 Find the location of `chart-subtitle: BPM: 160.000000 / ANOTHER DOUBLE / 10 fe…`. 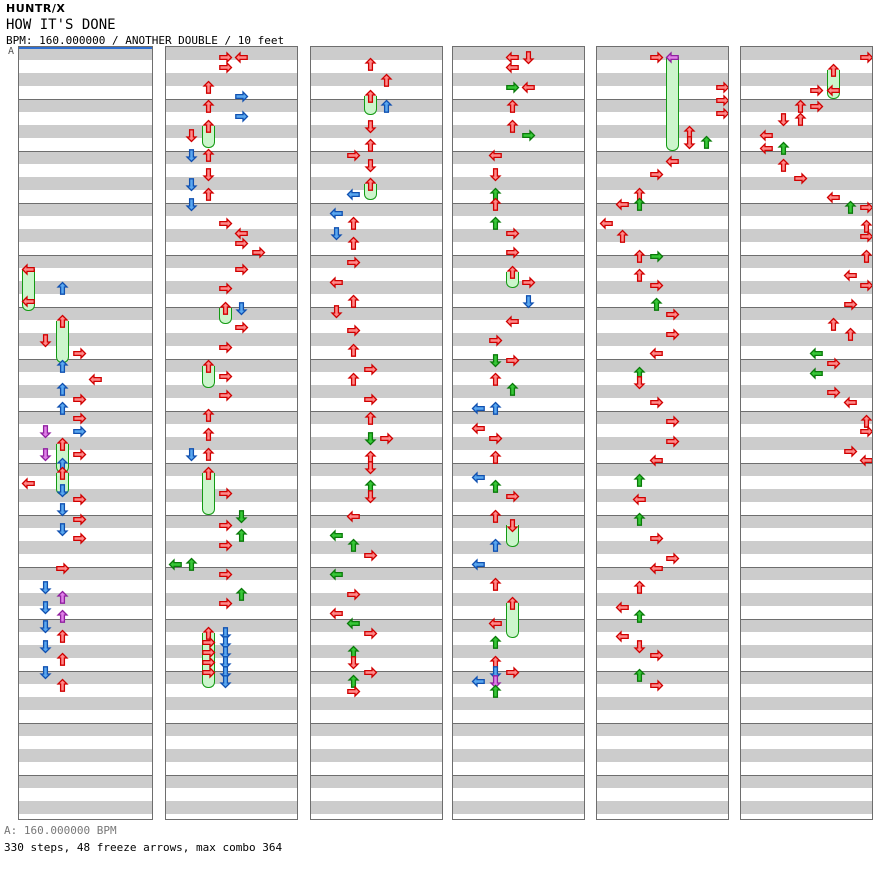

chart-subtitle: BPM: 160.000000 / ANOTHER DOUBLE / 10 fe… is located at coordinates (145, 40).